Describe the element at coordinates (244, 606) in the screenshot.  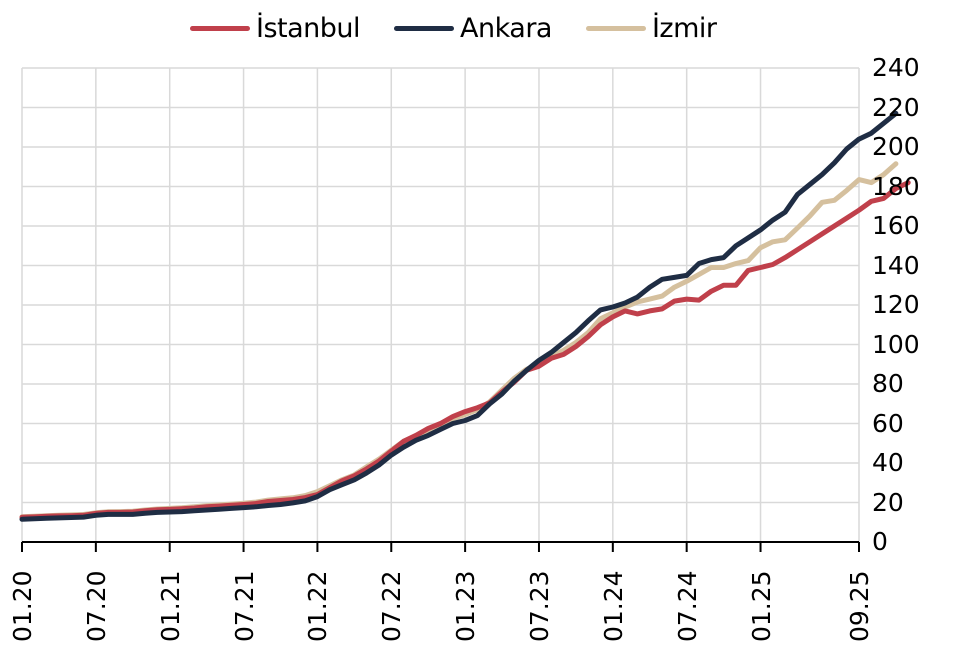
I see `x-tick-label: 07.21` at that location.